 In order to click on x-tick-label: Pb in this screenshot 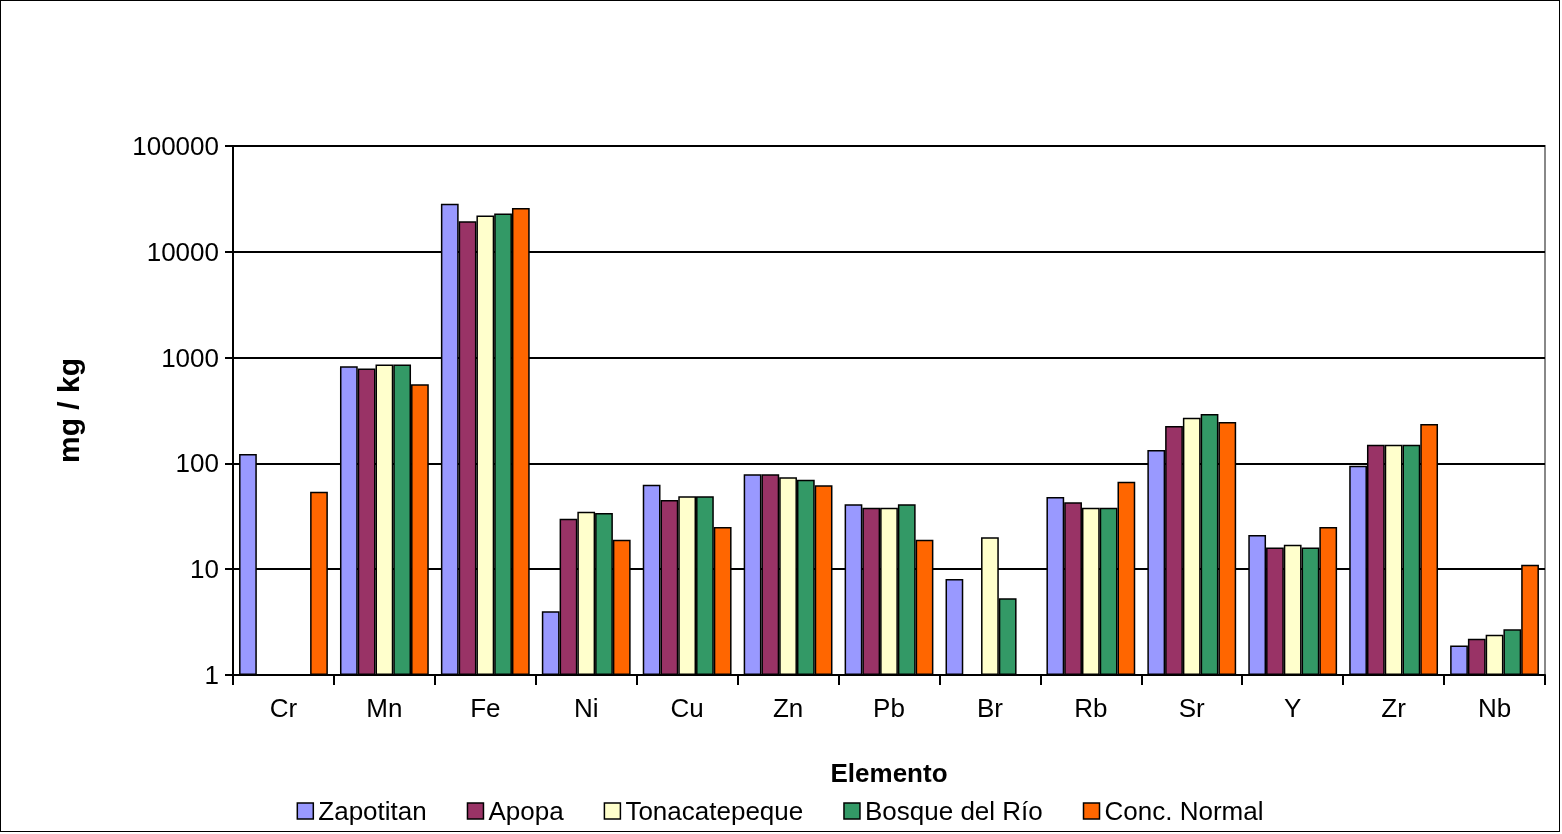, I will do `click(889, 708)`.